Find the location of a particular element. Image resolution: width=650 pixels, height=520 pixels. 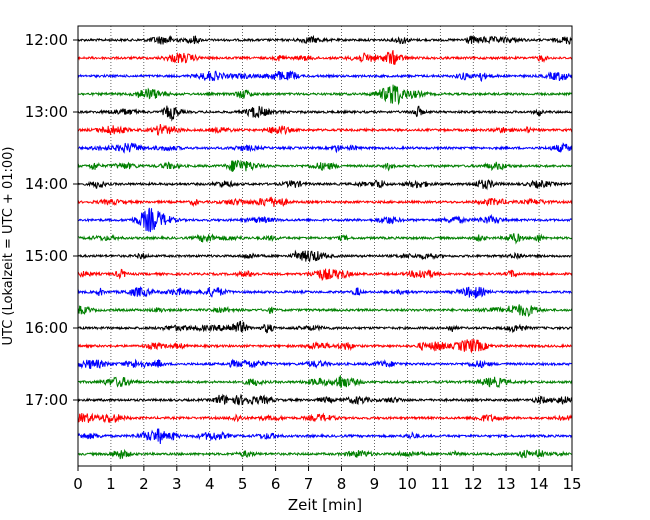

x-tick-label: 7 is located at coordinates (309, 484).